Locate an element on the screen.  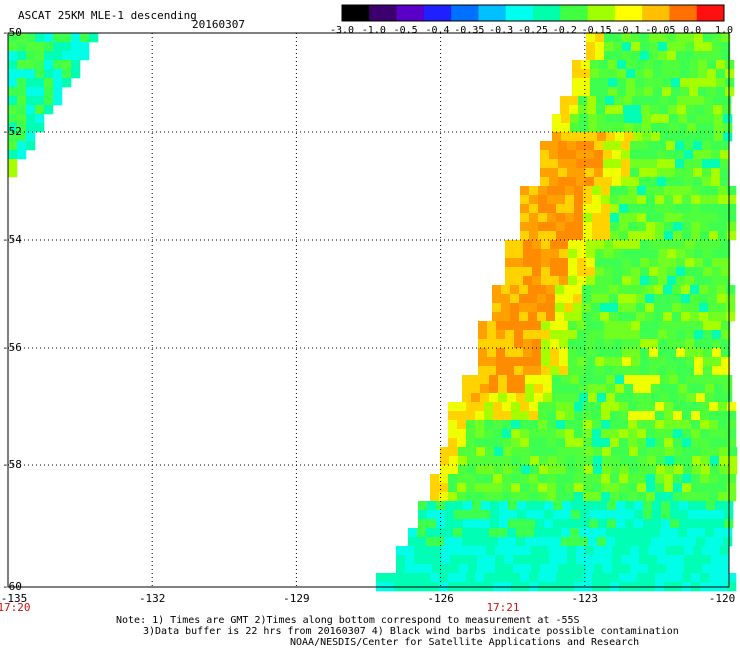
longitude-label: -132 is located at coordinates (152, 598).